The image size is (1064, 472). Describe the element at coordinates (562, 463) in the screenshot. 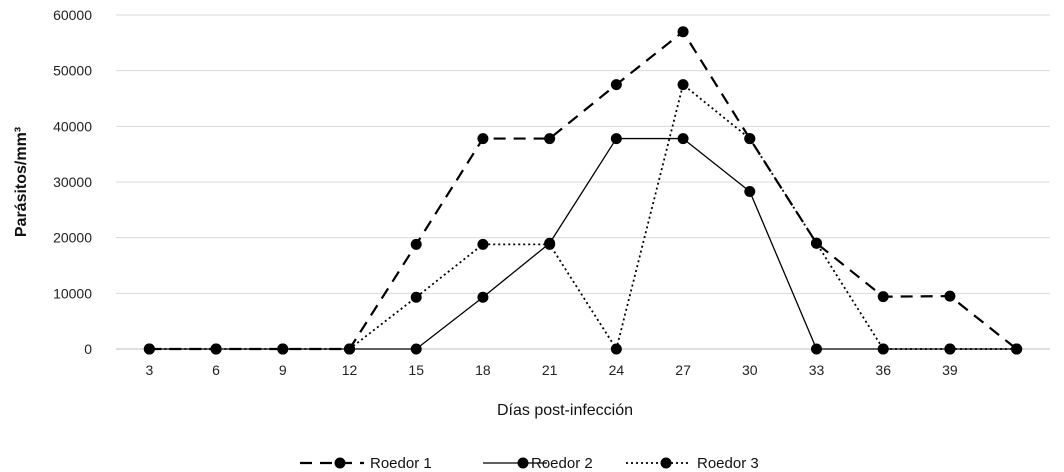

I see `legend-label: Roedor 2` at that location.